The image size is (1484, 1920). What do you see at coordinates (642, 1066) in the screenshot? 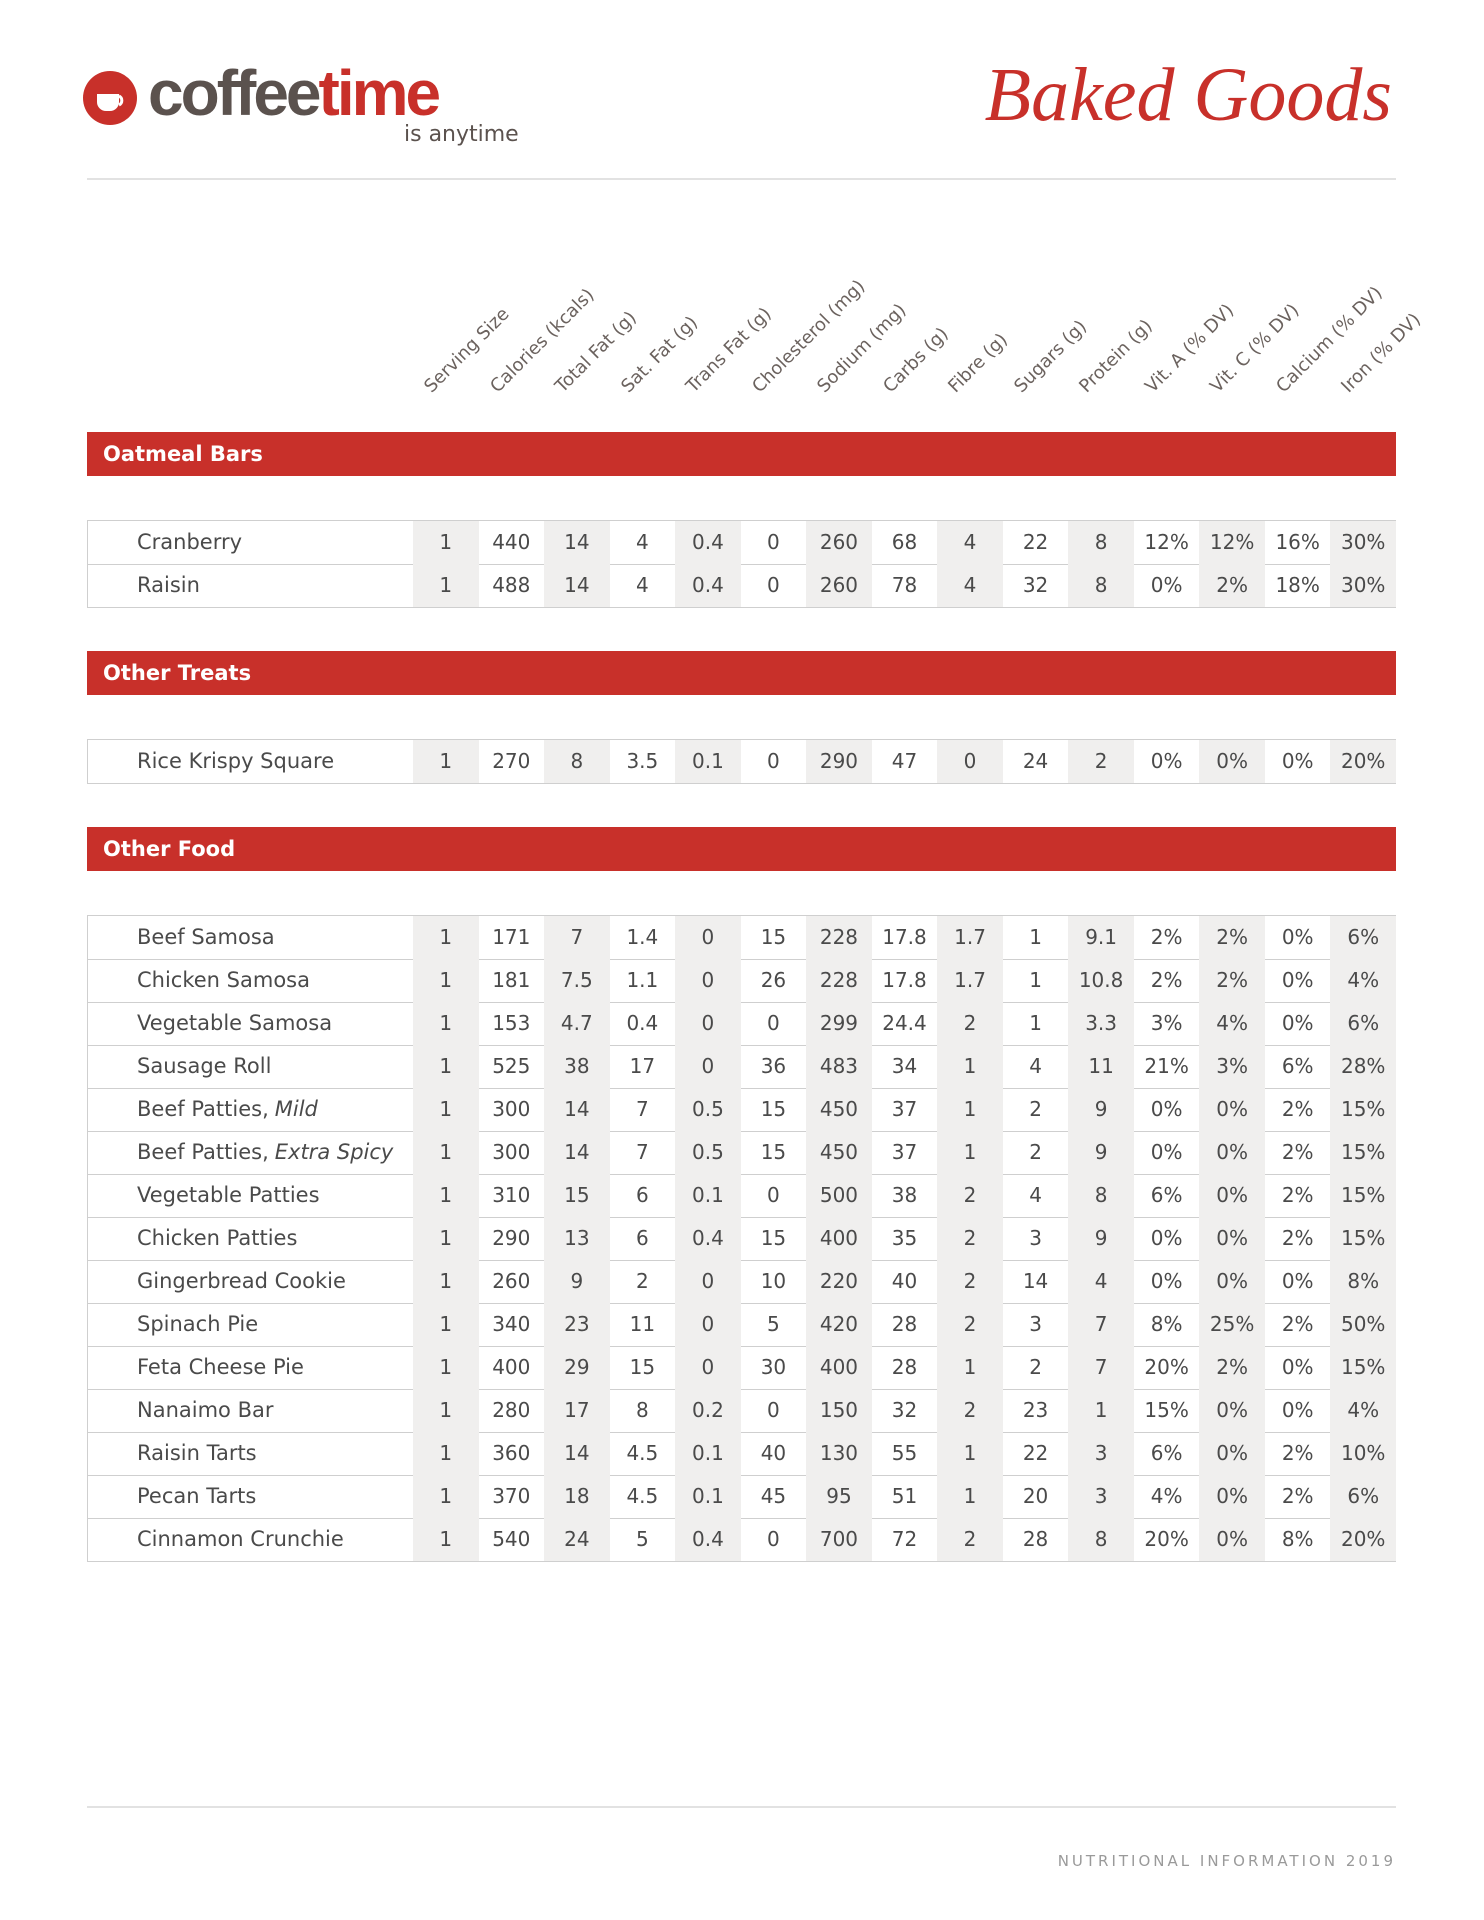
I see `cell: 17` at bounding box center [642, 1066].